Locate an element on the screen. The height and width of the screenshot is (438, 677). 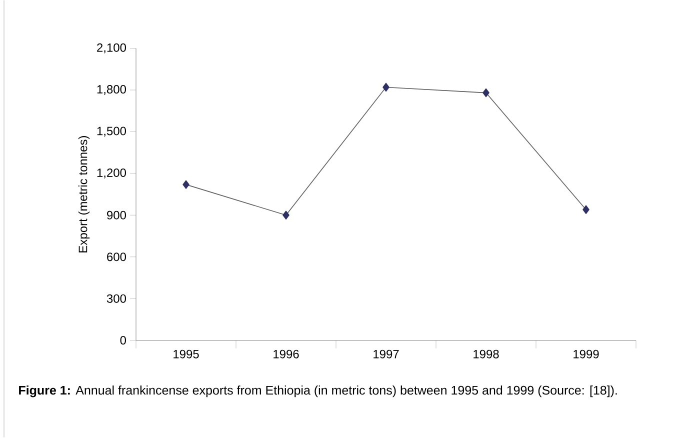
x-tick-label: 1996 is located at coordinates (286, 354).